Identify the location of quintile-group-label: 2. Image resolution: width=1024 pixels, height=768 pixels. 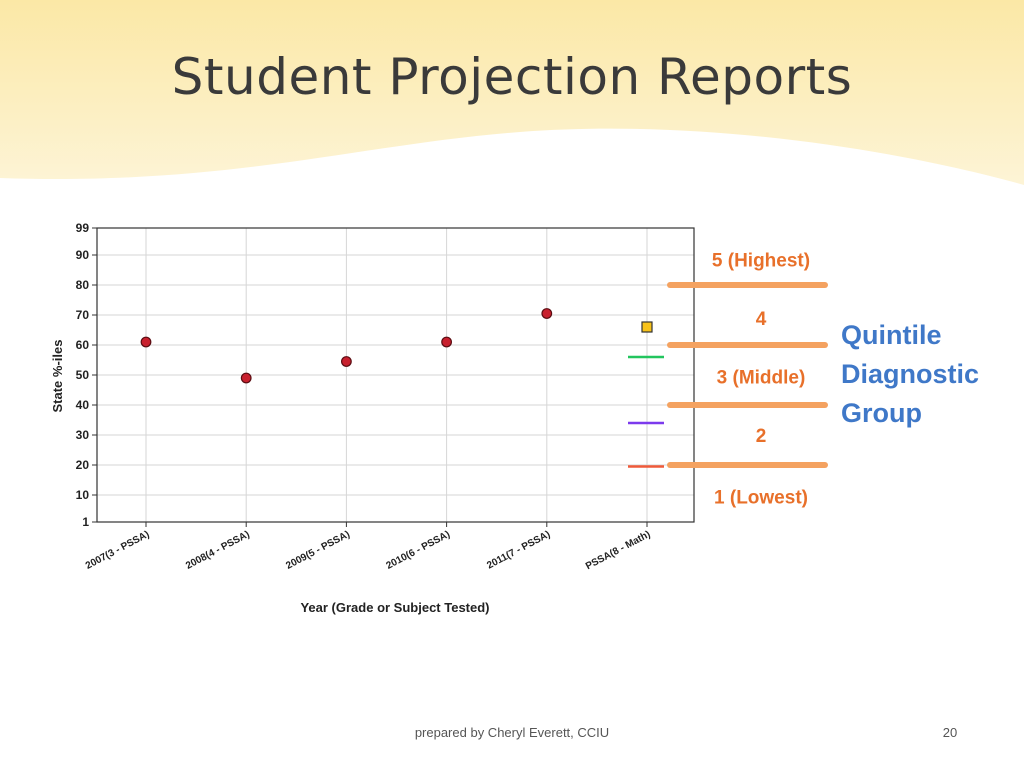
(761, 436).